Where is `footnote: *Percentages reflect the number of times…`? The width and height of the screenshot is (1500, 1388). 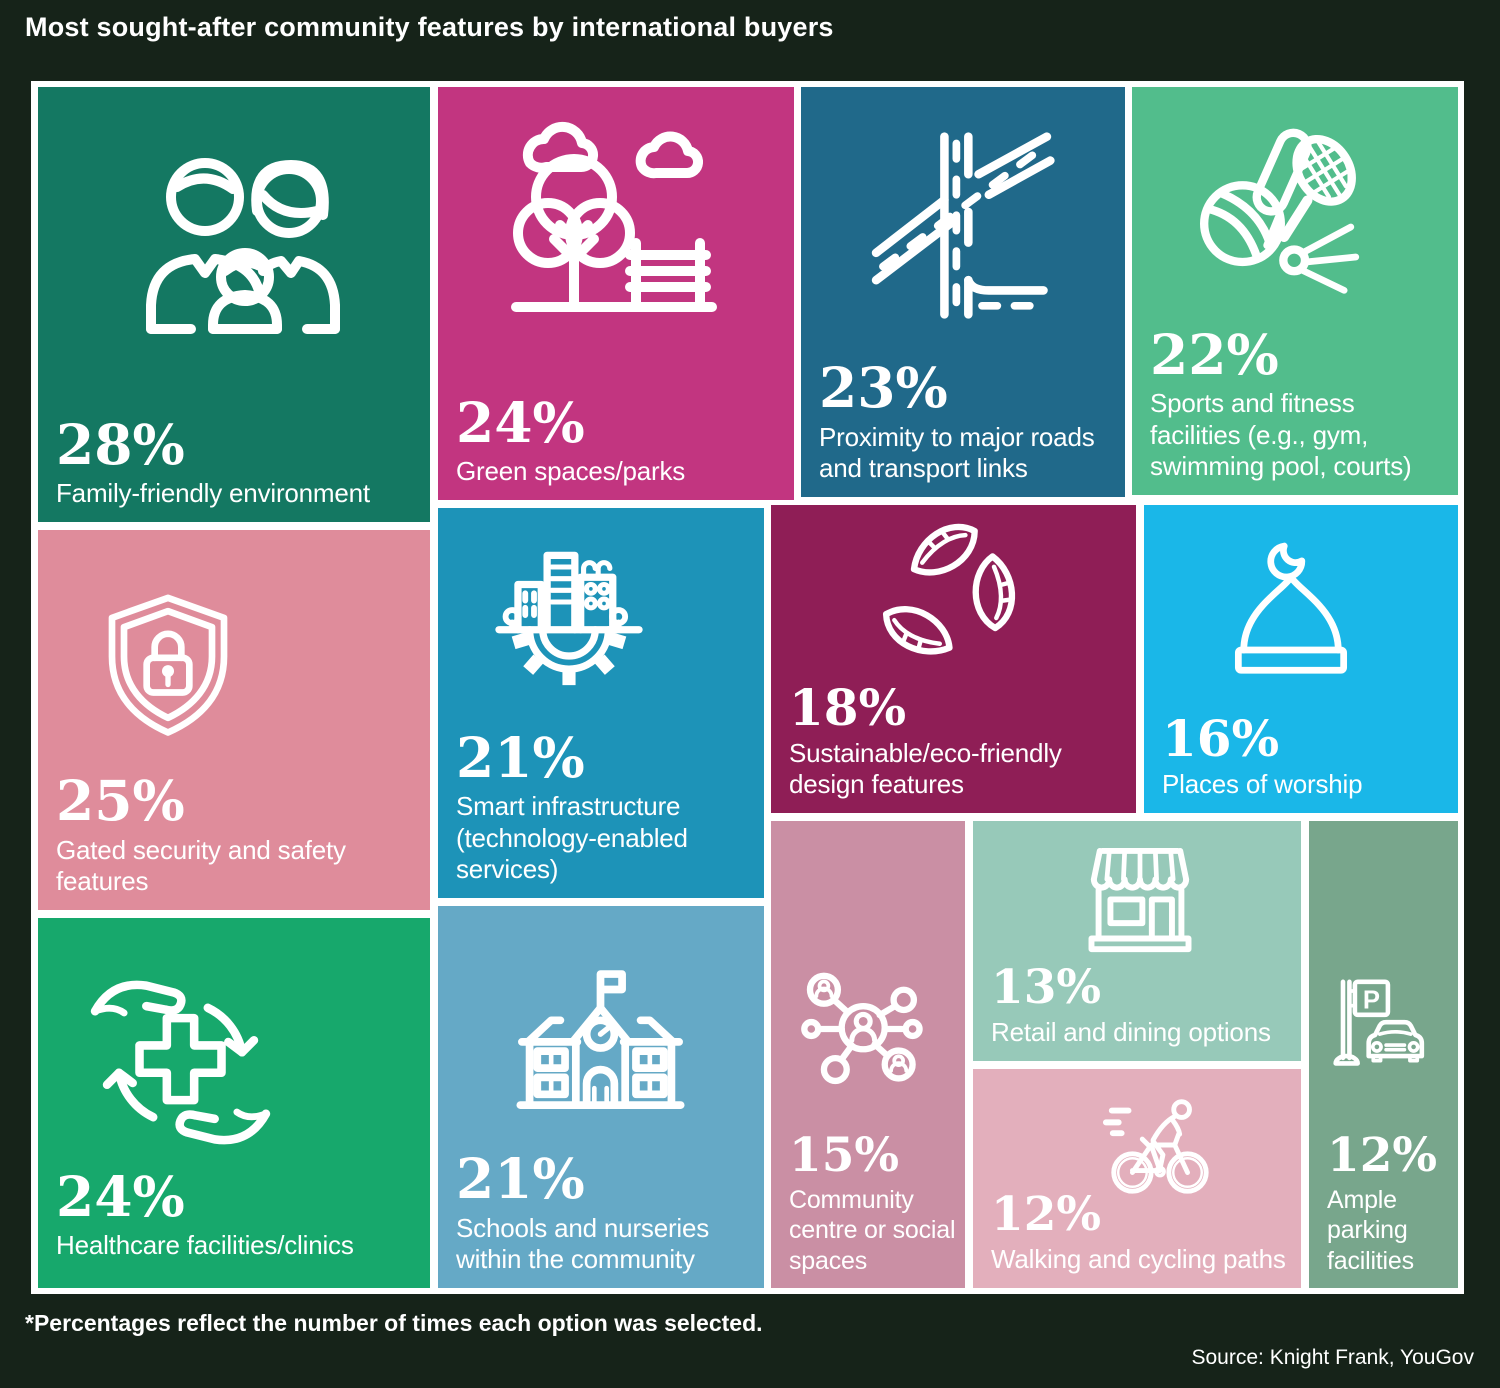
footnote: *Percentages reflect the number of times… is located at coordinates (394, 1323).